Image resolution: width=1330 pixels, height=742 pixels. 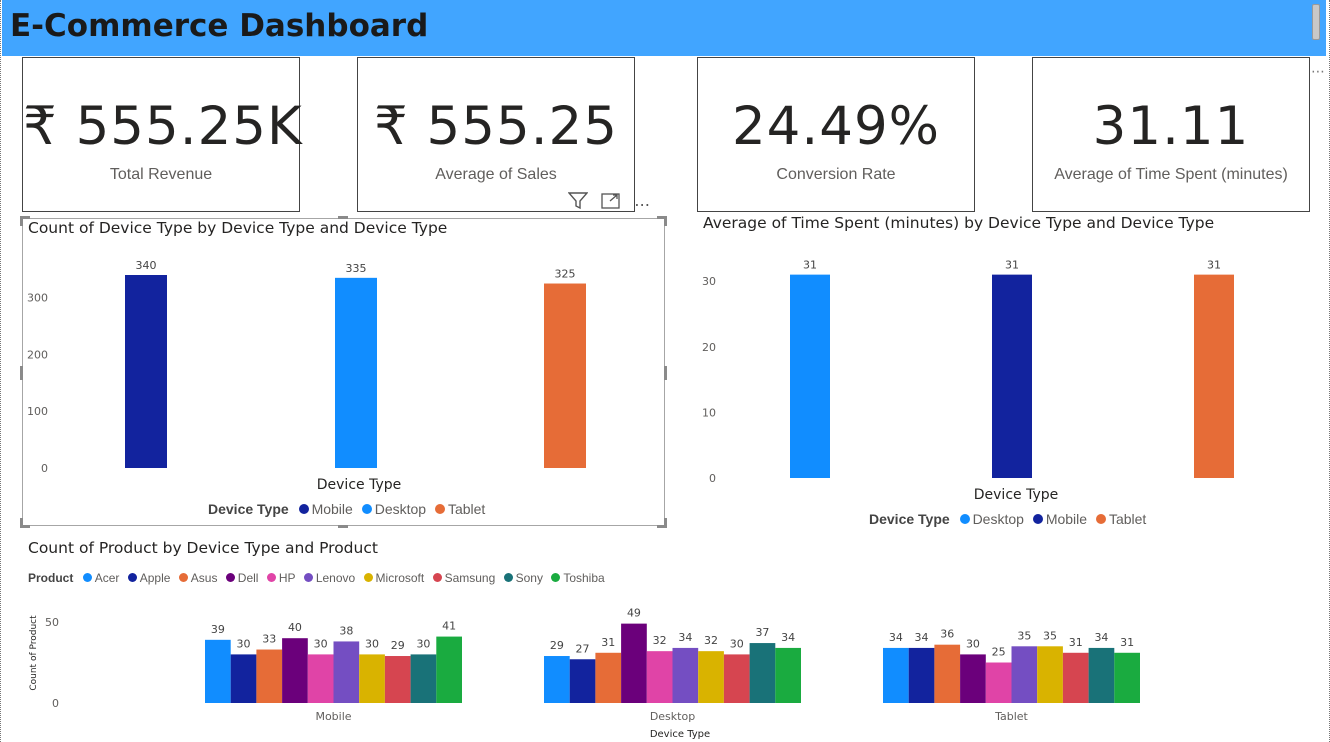 What do you see at coordinates (148, 578) in the screenshot?
I see `legend-item-apple: Apple` at bounding box center [148, 578].